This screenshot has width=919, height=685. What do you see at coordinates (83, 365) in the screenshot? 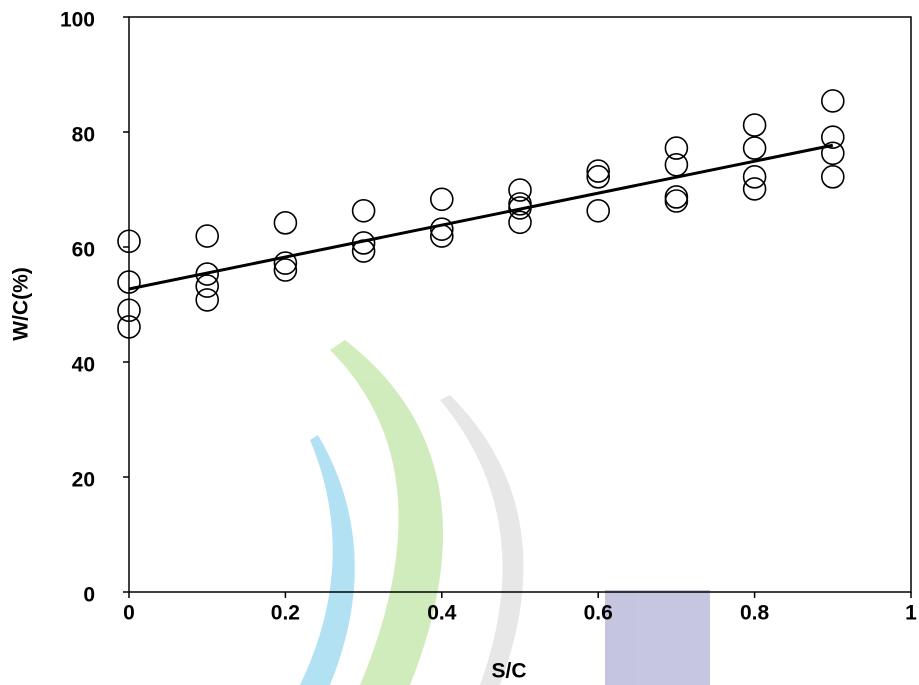
I see `y-tick-label: 40` at bounding box center [83, 365].